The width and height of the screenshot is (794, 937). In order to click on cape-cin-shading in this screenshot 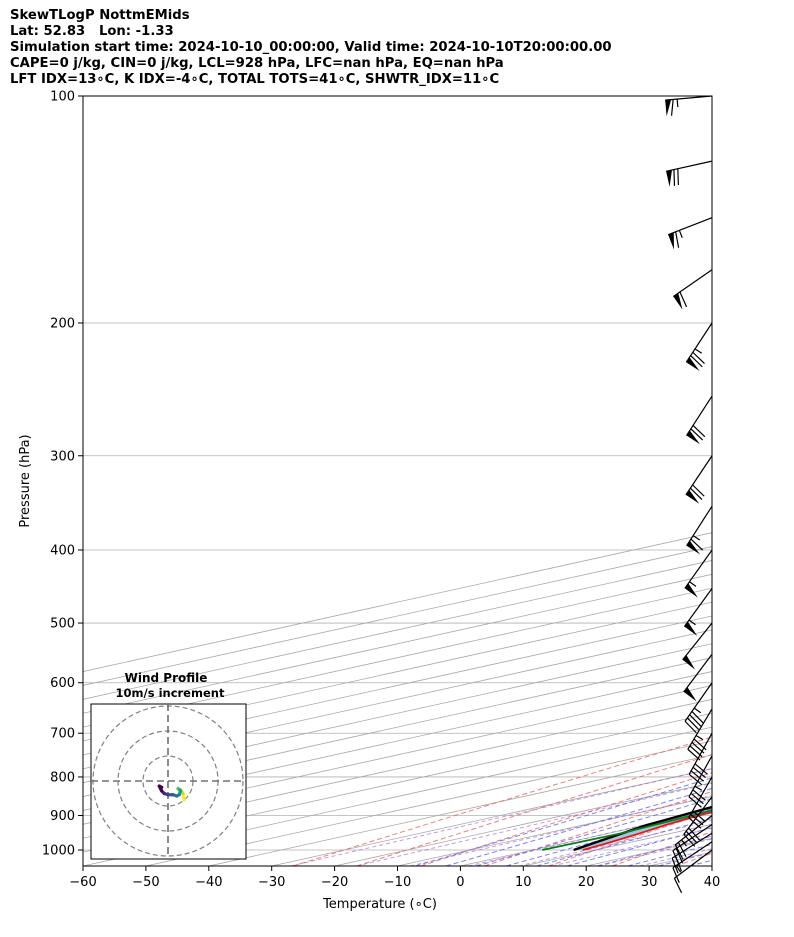, I will do `click(642, 828)`.